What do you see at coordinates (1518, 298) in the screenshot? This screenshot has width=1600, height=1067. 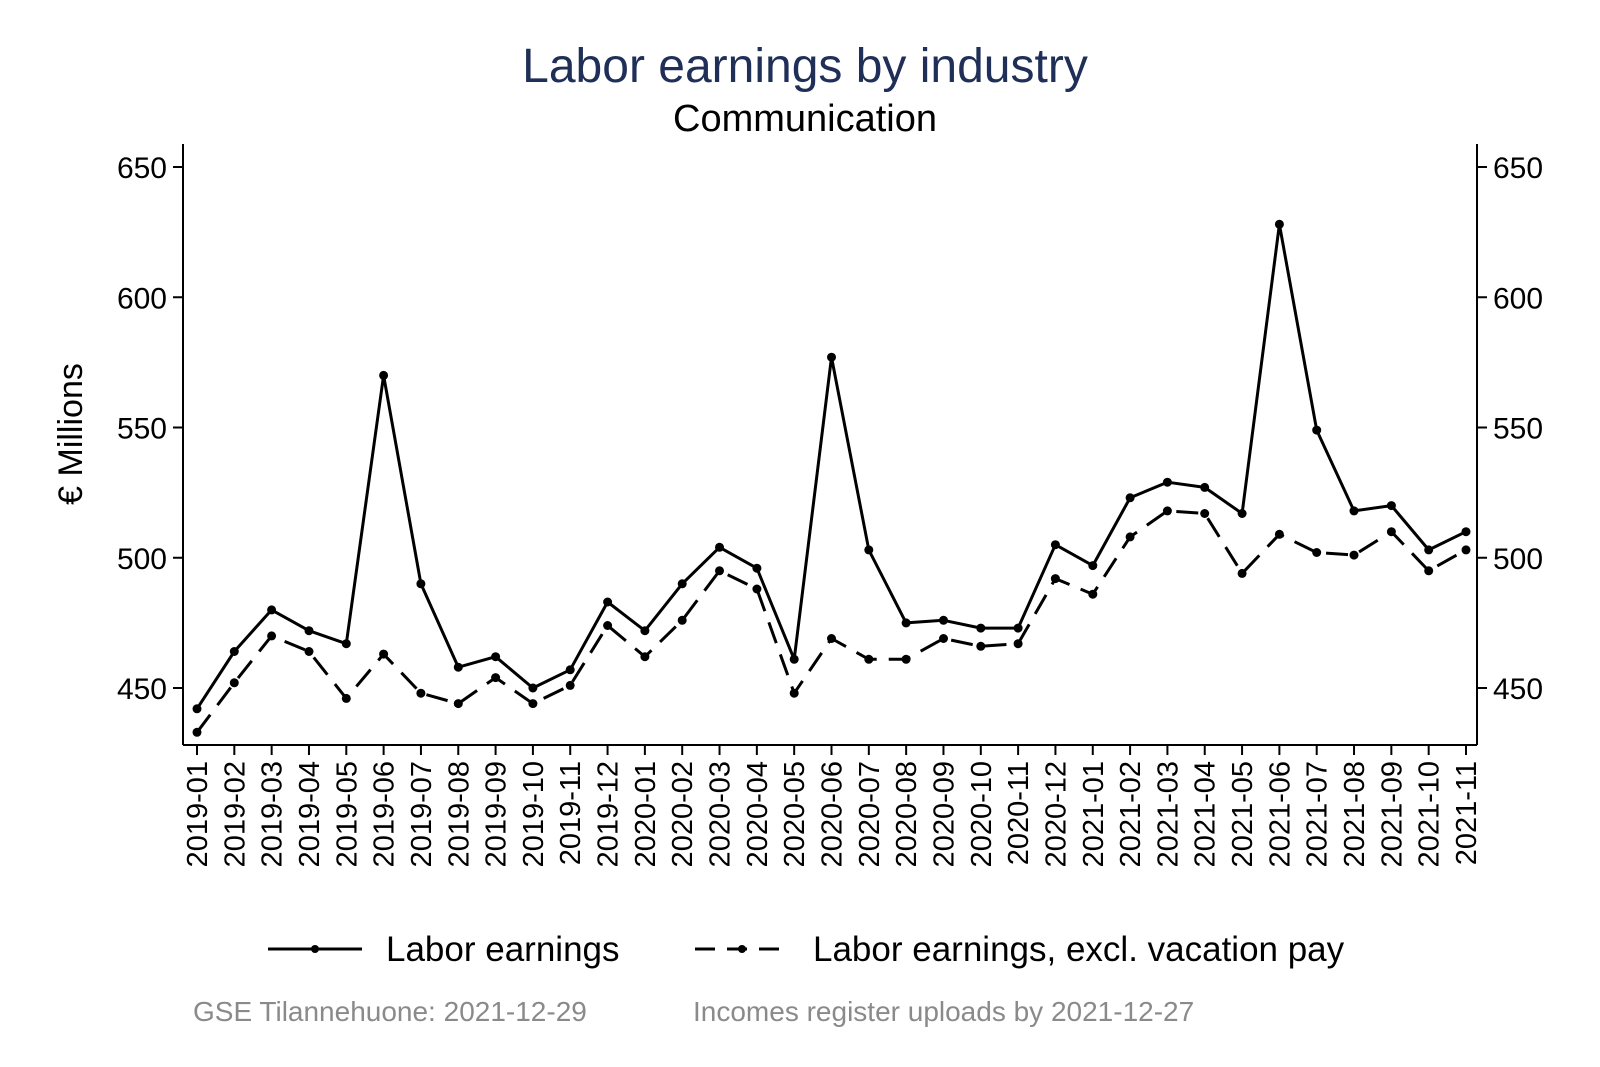 I see `y-tick-label-right: 600` at bounding box center [1518, 298].